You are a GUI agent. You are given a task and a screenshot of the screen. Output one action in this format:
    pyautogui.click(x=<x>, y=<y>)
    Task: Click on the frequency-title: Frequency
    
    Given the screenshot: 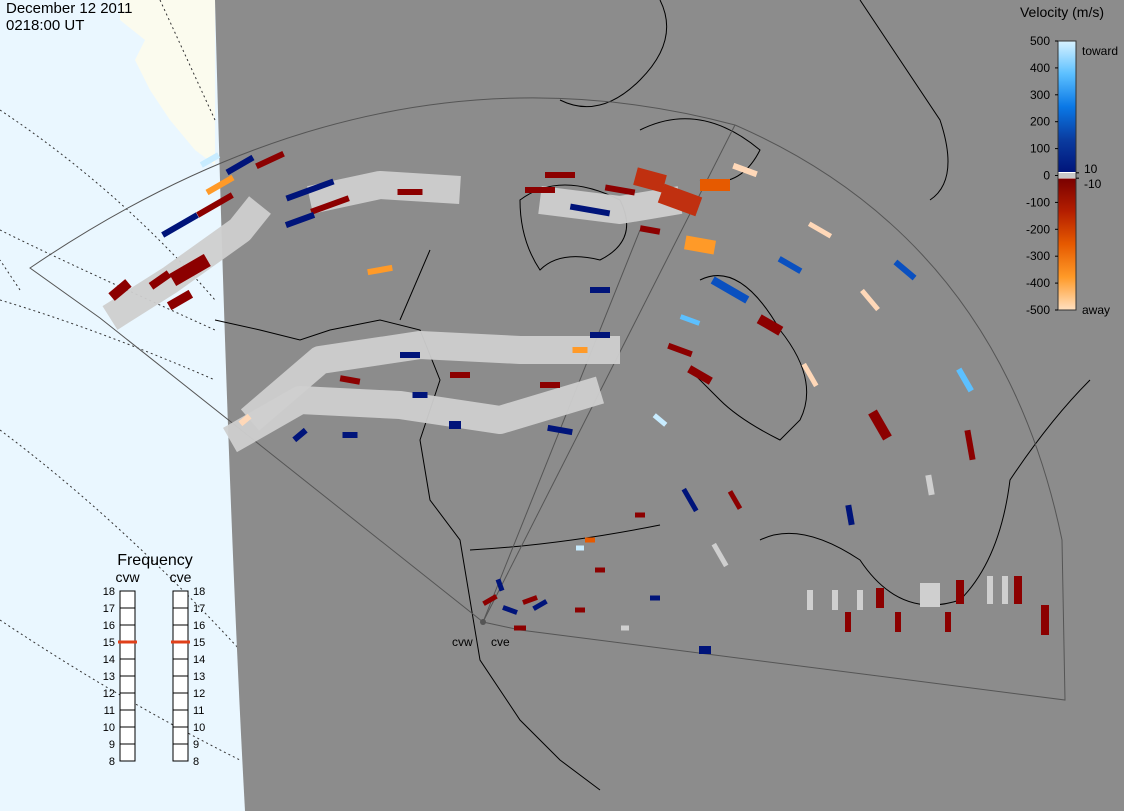 What is the action you would take?
    pyautogui.click(x=155, y=560)
    